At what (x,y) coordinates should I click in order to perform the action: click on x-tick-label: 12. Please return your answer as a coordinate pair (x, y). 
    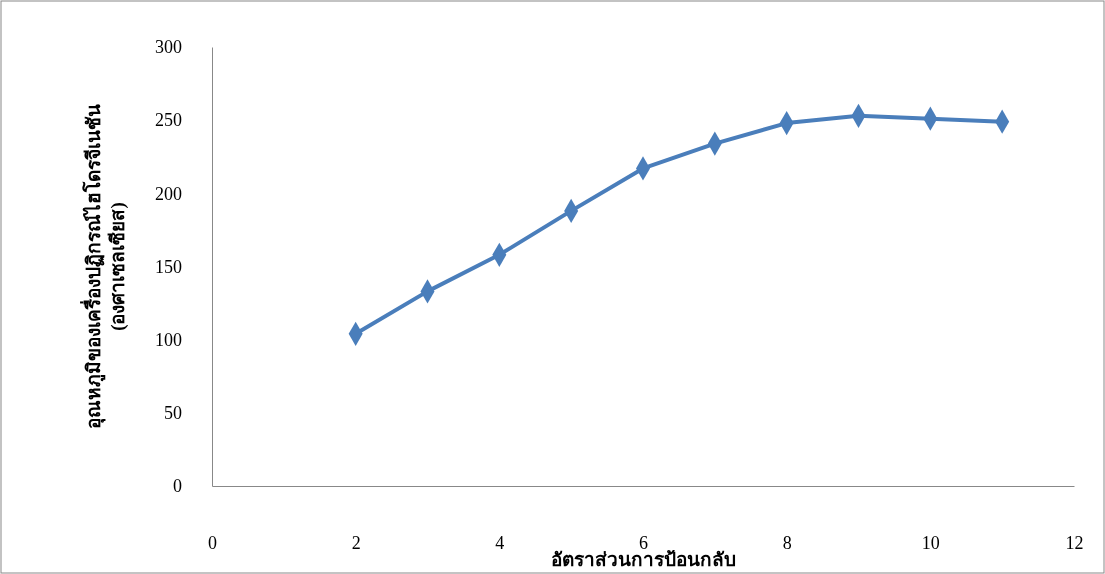
    Looking at the image, I should click on (1074, 542).